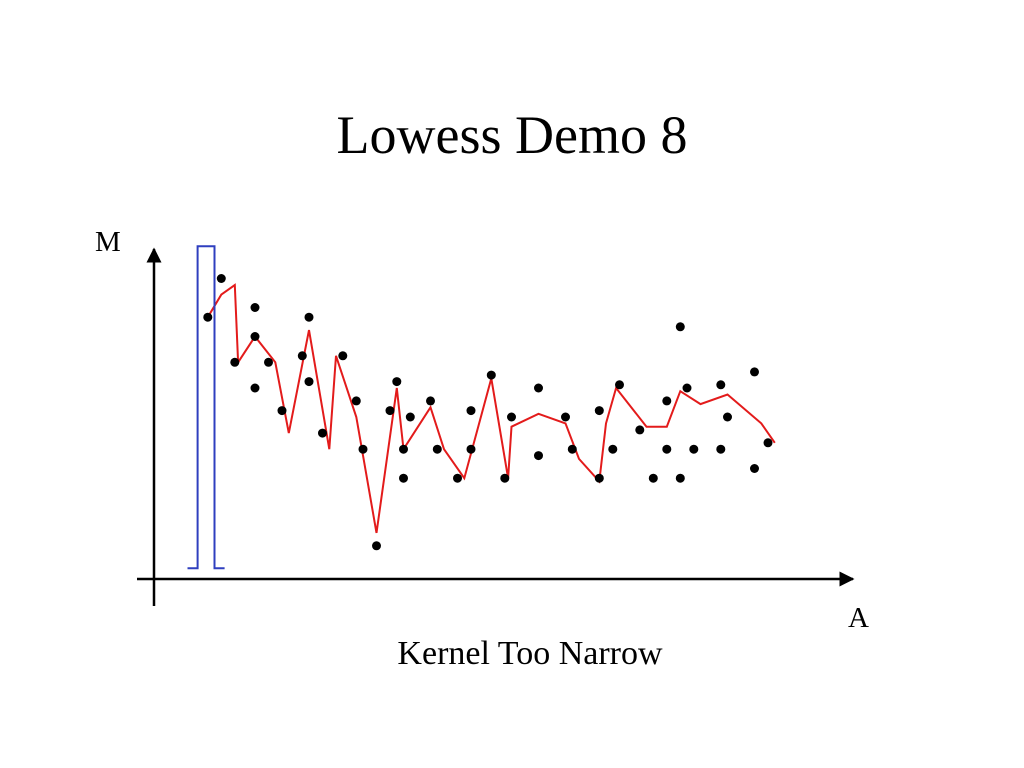 The height and width of the screenshot is (768, 1024). What do you see at coordinates (858, 618) in the screenshot?
I see `x-axis-label: A` at bounding box center [858, 618].